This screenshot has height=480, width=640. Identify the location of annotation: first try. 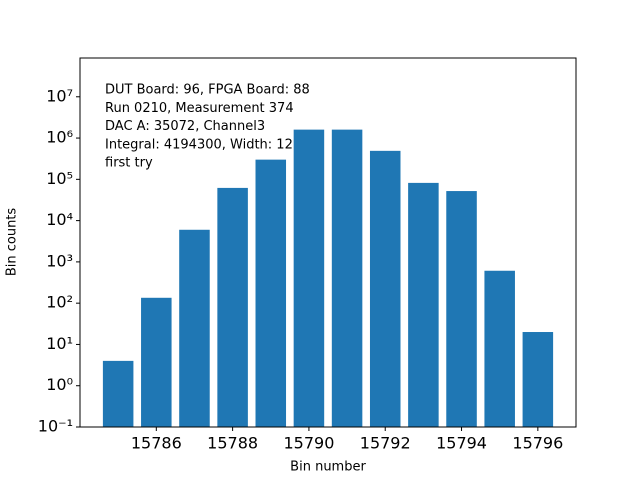
(129, 163).